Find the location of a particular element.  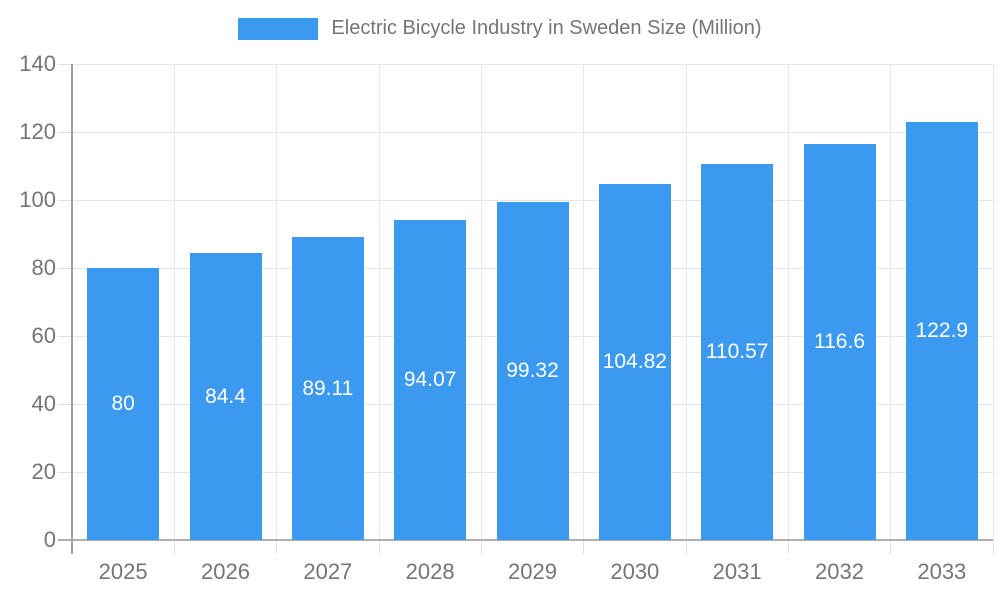

y-axis-label: 0 is located at coordinates (49, 539).